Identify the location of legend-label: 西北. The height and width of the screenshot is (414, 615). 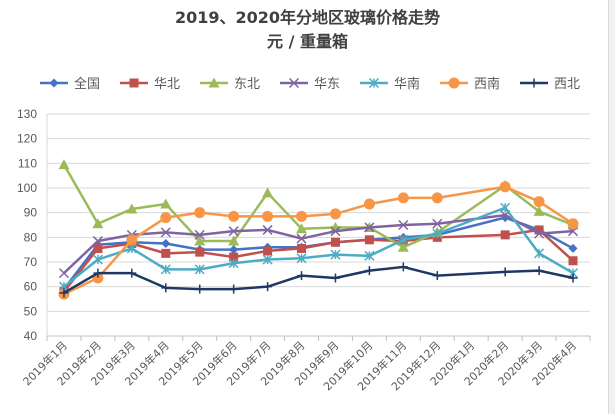
(567, 84).